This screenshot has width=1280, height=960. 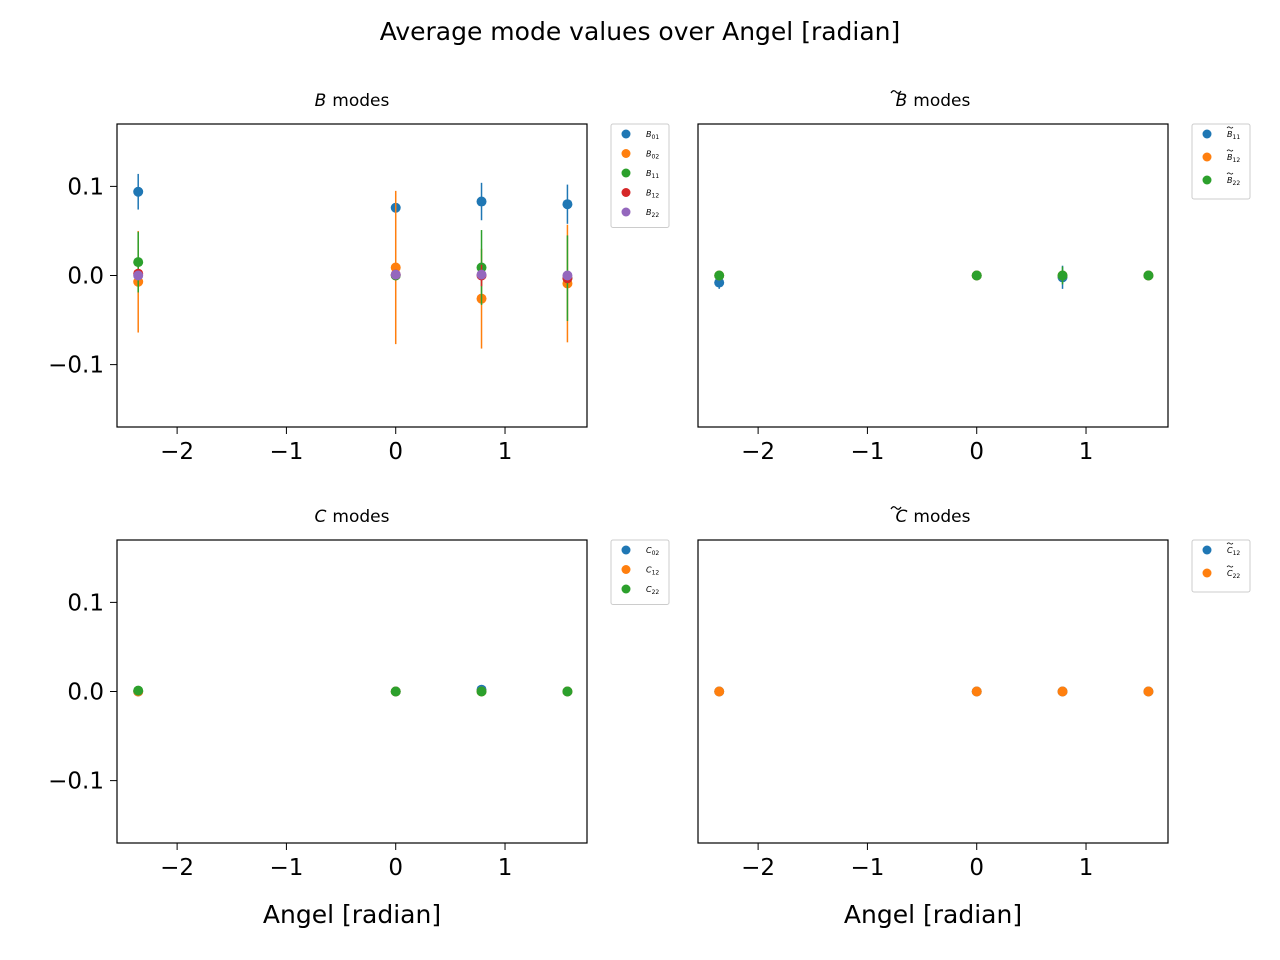 I want to click on series-B01, so click(x=353, y=198).